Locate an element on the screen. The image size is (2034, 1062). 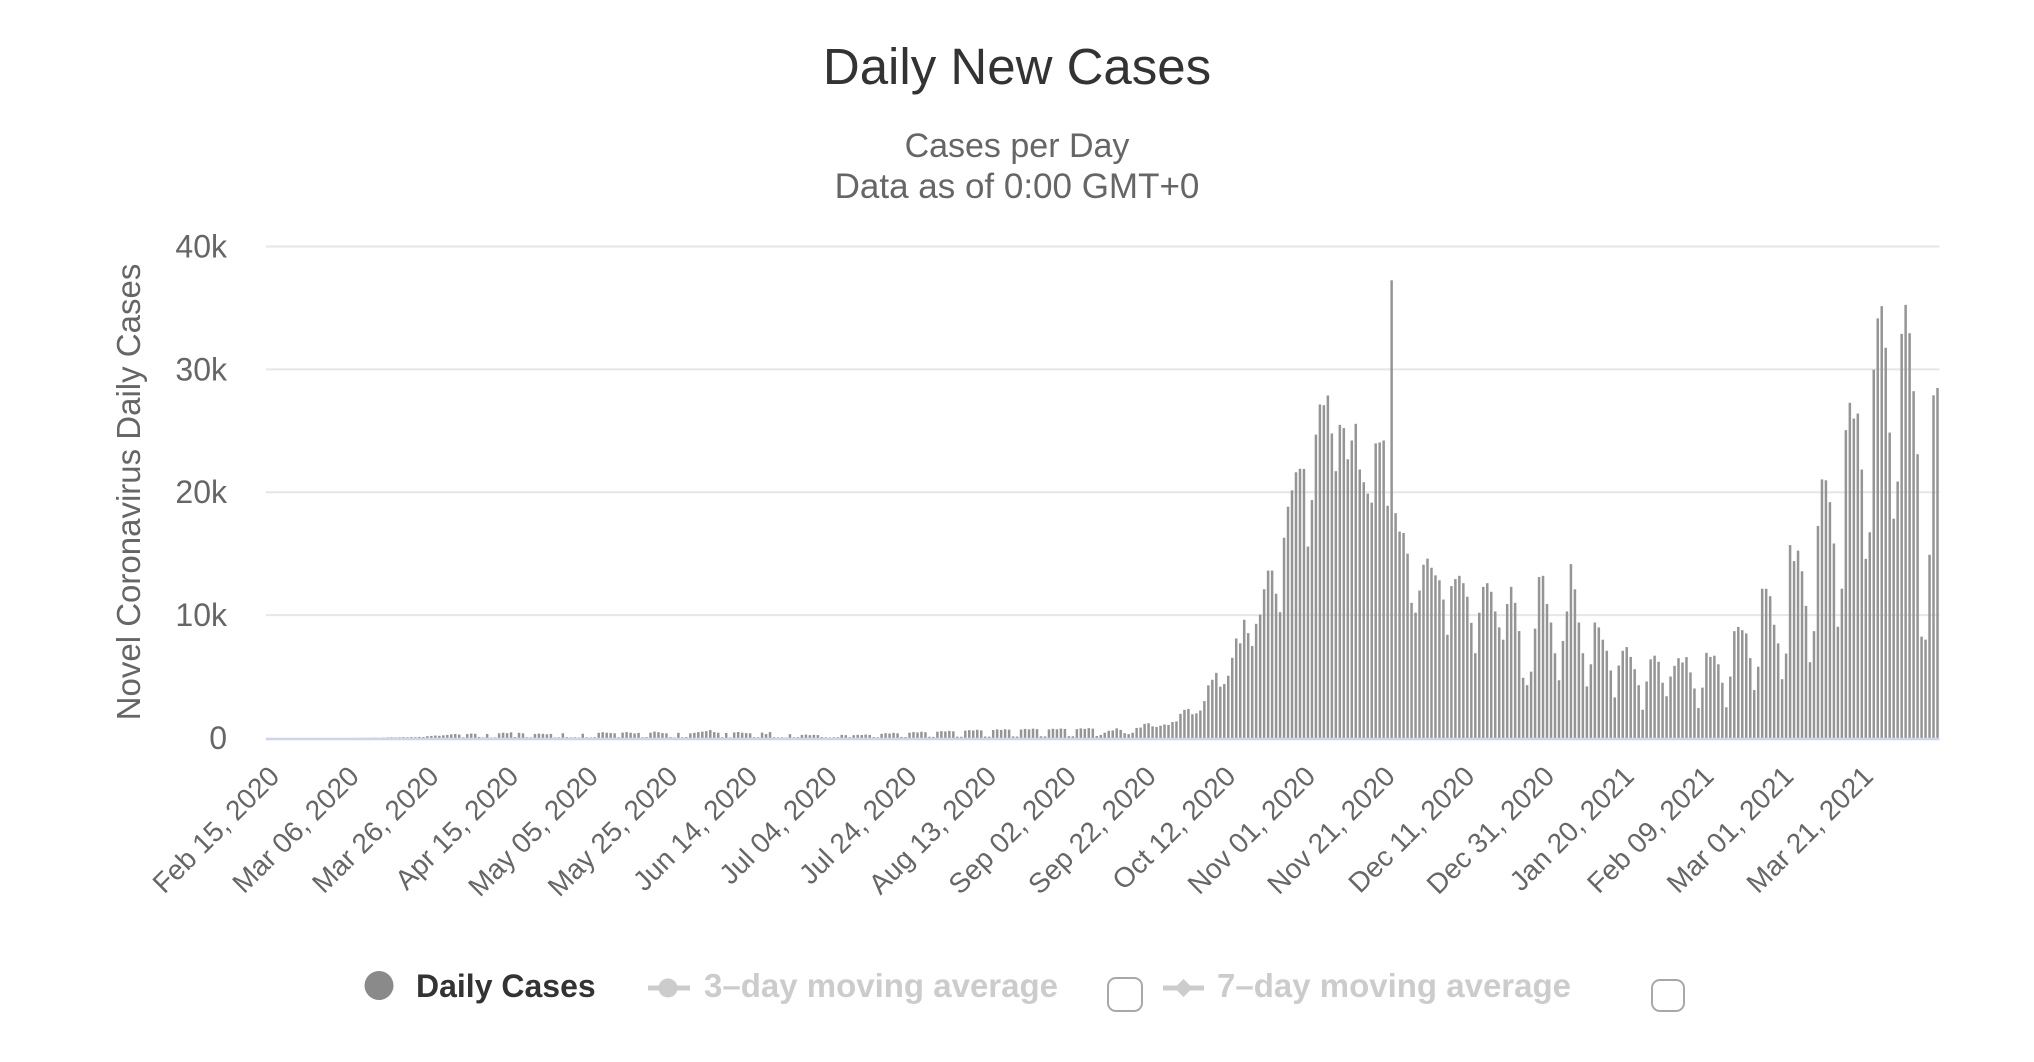
svg-text: 0 is located at coordinates (218, 738).